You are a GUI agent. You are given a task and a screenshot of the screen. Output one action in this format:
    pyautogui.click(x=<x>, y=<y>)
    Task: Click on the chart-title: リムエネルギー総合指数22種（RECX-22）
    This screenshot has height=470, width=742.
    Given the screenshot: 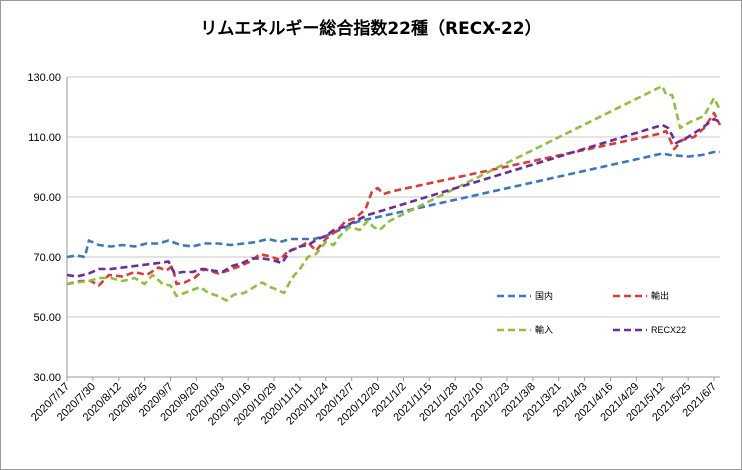 What is the action you would take?
    pyautogui.click(x=371, y=29)
    